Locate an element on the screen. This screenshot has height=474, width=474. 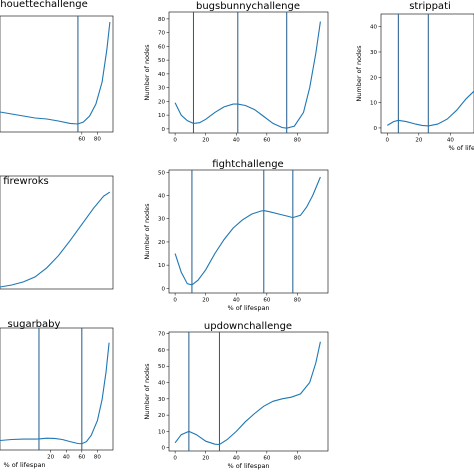
chart-4: firewroks is located at coordinates (57, 232).